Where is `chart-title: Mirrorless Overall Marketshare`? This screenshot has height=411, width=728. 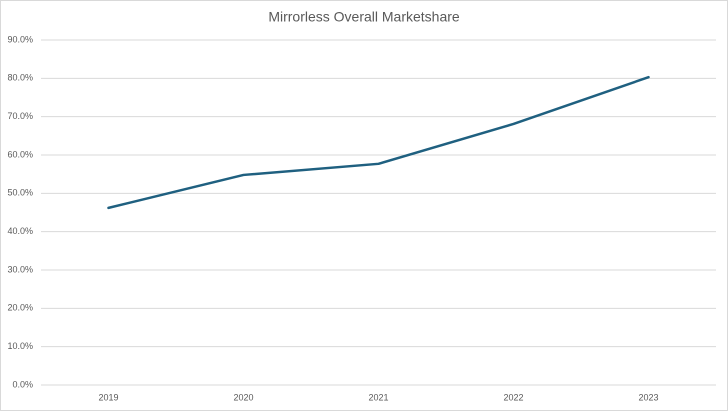
chart-title: Mirrorless Overall Marketshare is located at coordinates (364, 17).